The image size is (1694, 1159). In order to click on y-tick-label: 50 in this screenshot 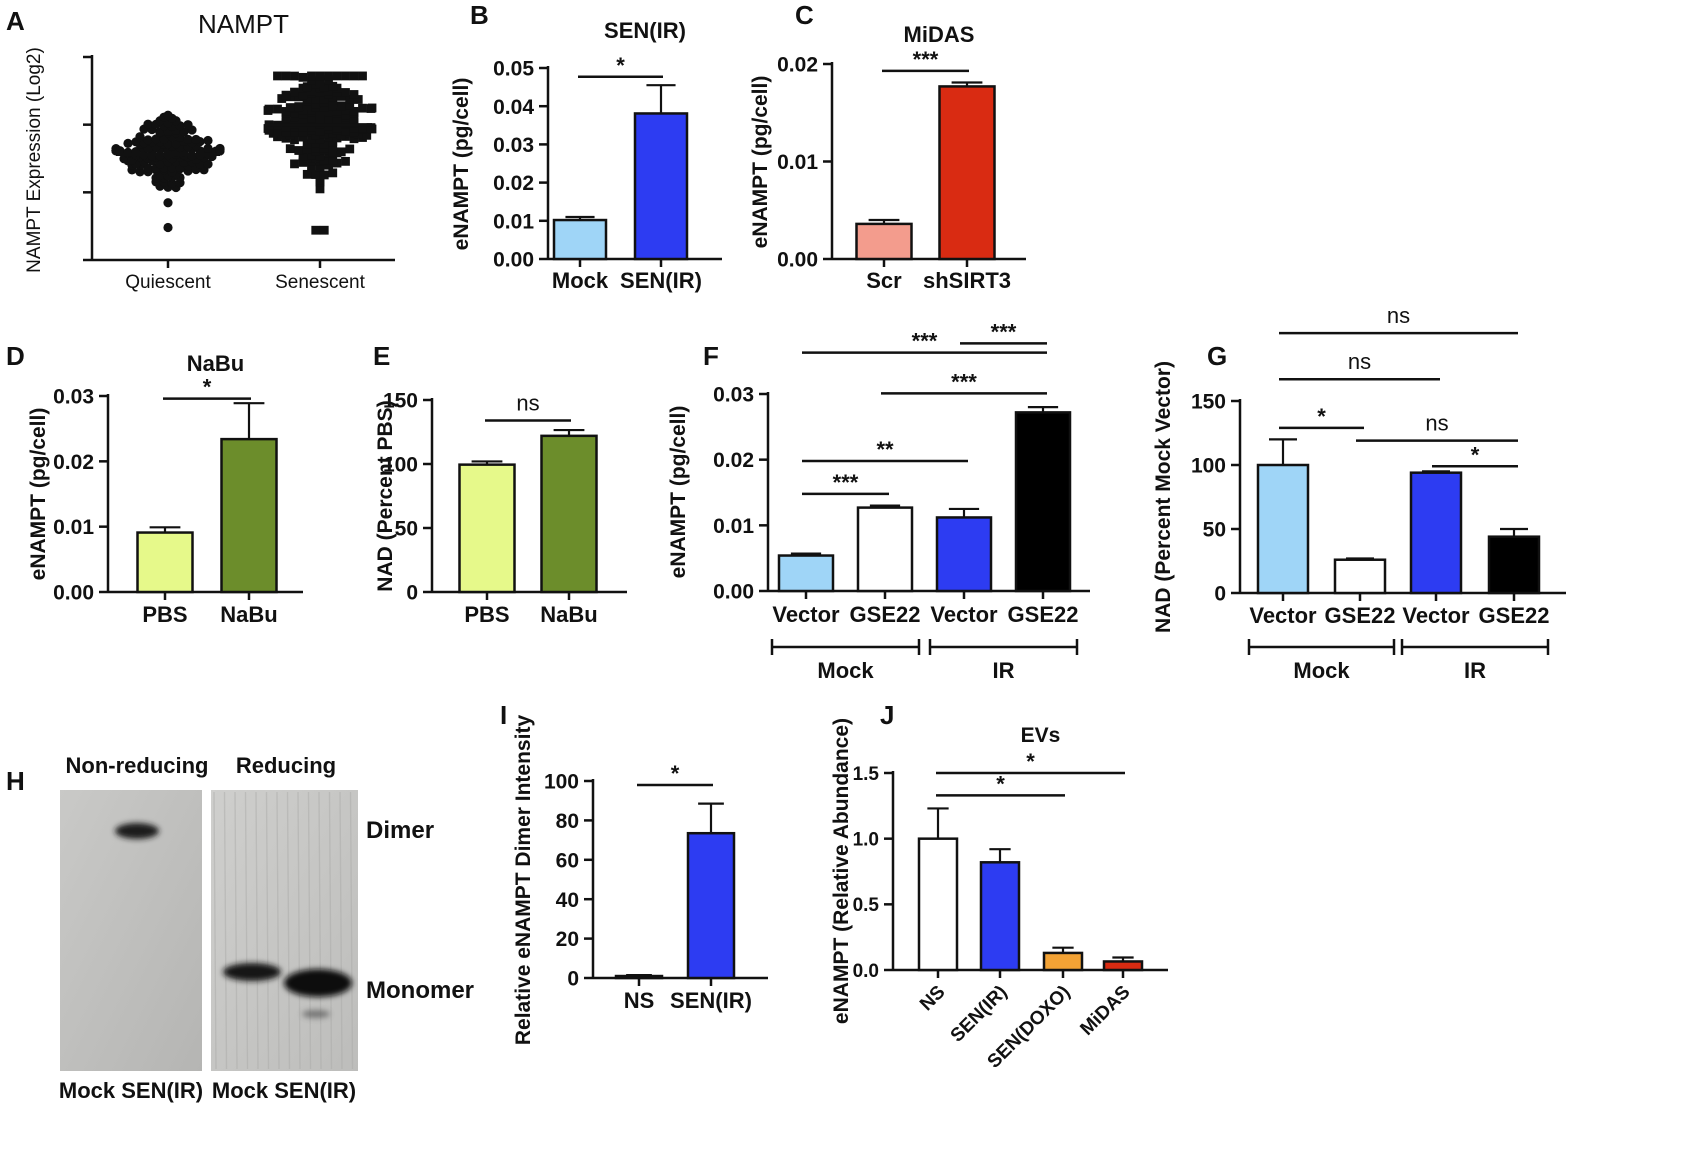, I will do `click(1214, 530)`.